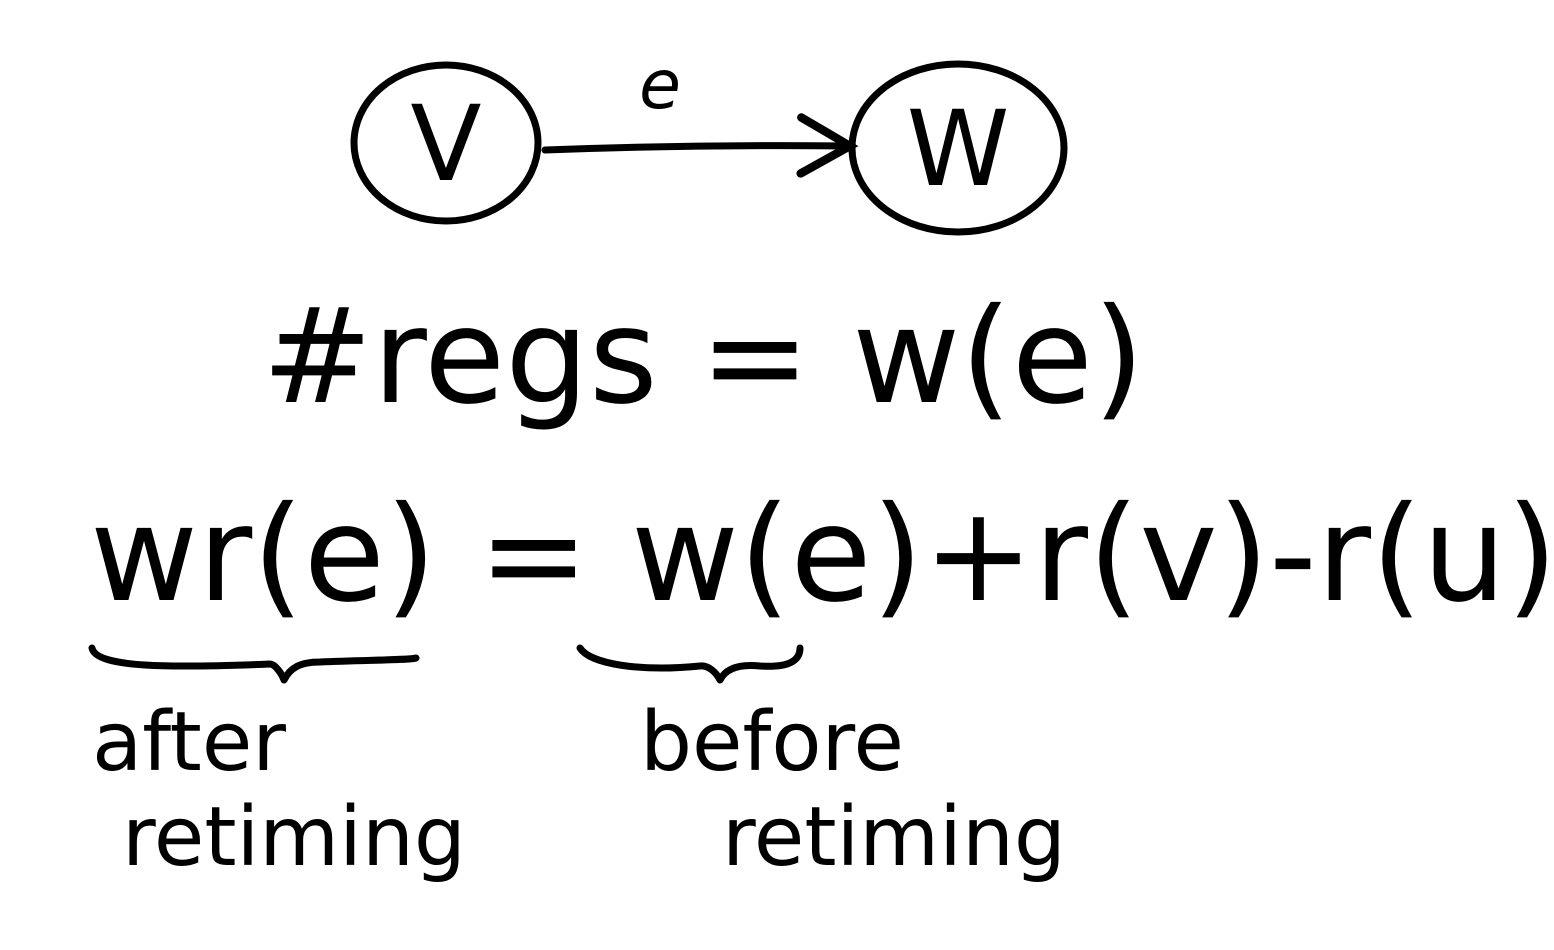 Image resolution: width=1554 pixels, height=950 pixels. Describe the element at coordinates (700, 112) in the screenshot. I see `edge-e: e` at that location.